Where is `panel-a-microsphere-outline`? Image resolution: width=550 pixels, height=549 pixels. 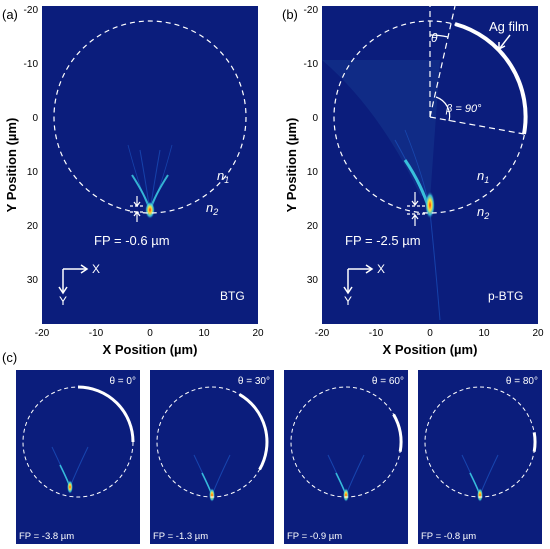 panel-a-microsphere-outline is located at coordinates (150, 117).